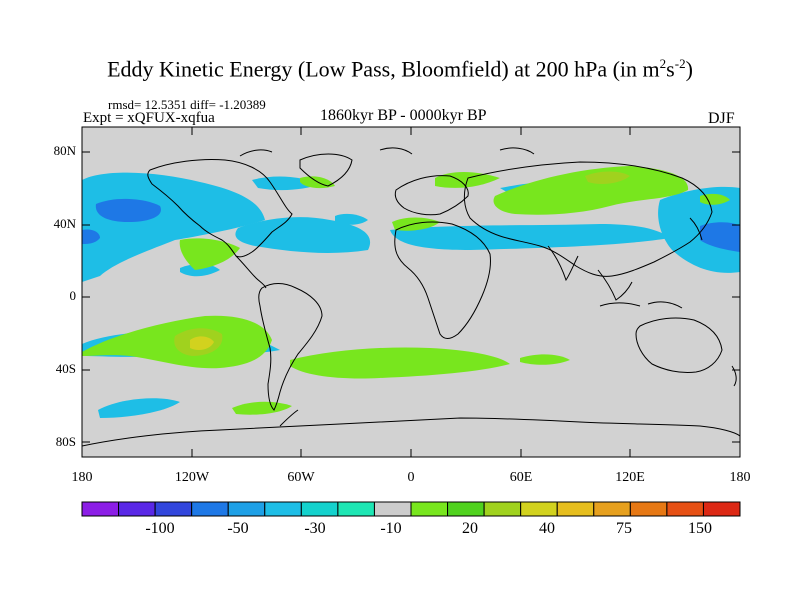 The width and height of the screenshot is (800, 600). Describe the element at coordinates (740, 477) in the screenshot. I see `x-label-180e: 180` at that location.